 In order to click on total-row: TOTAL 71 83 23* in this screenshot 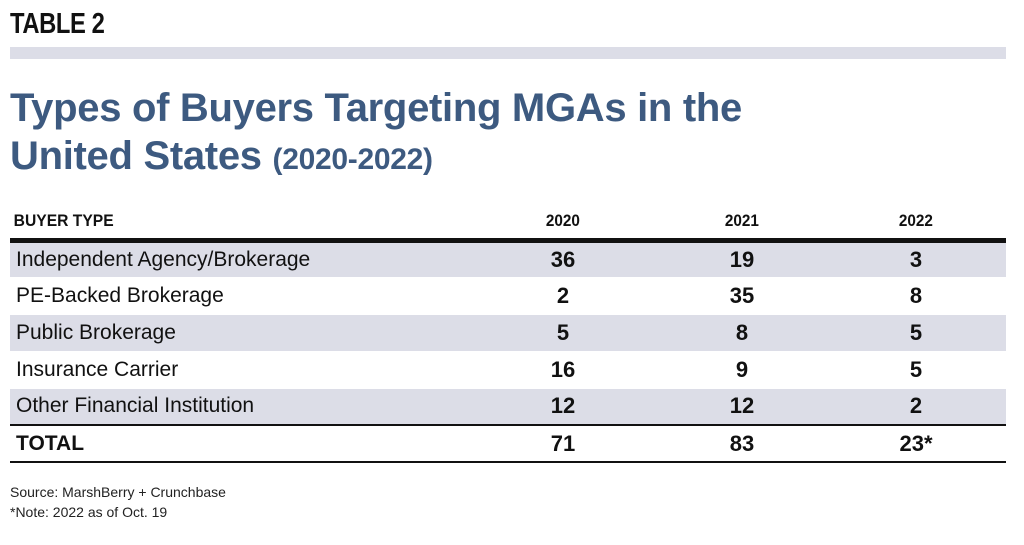, I will do `click(508, 443)`.